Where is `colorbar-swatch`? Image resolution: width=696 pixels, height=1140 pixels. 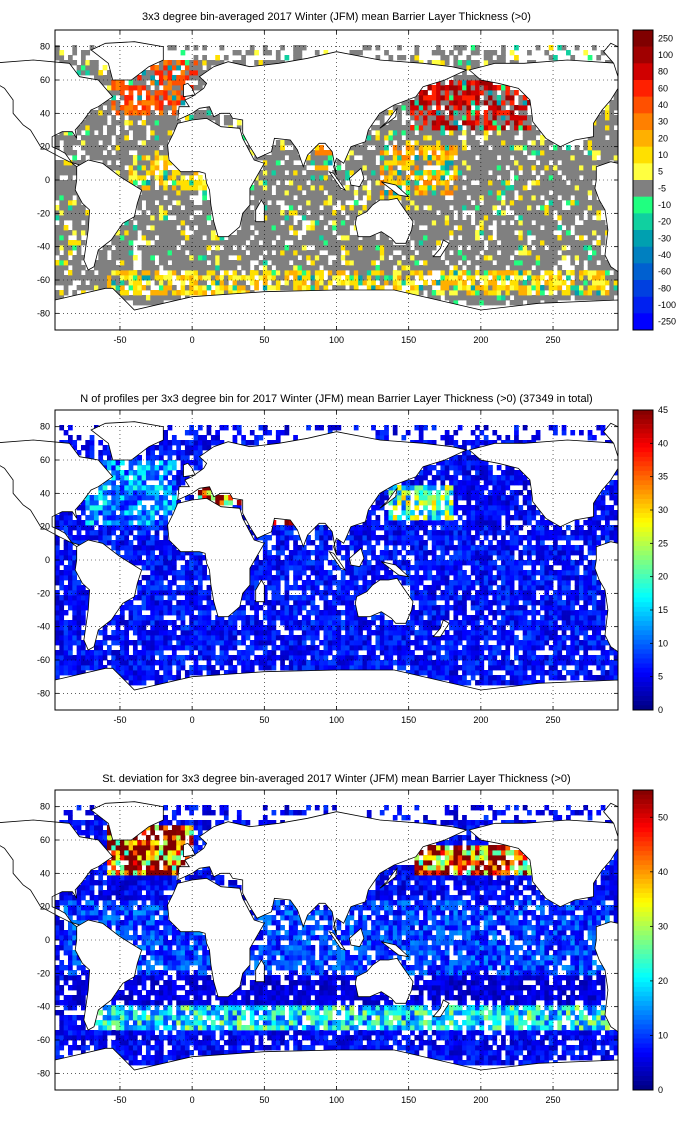
colorbar-swatch is located at coordinates (643, 255).